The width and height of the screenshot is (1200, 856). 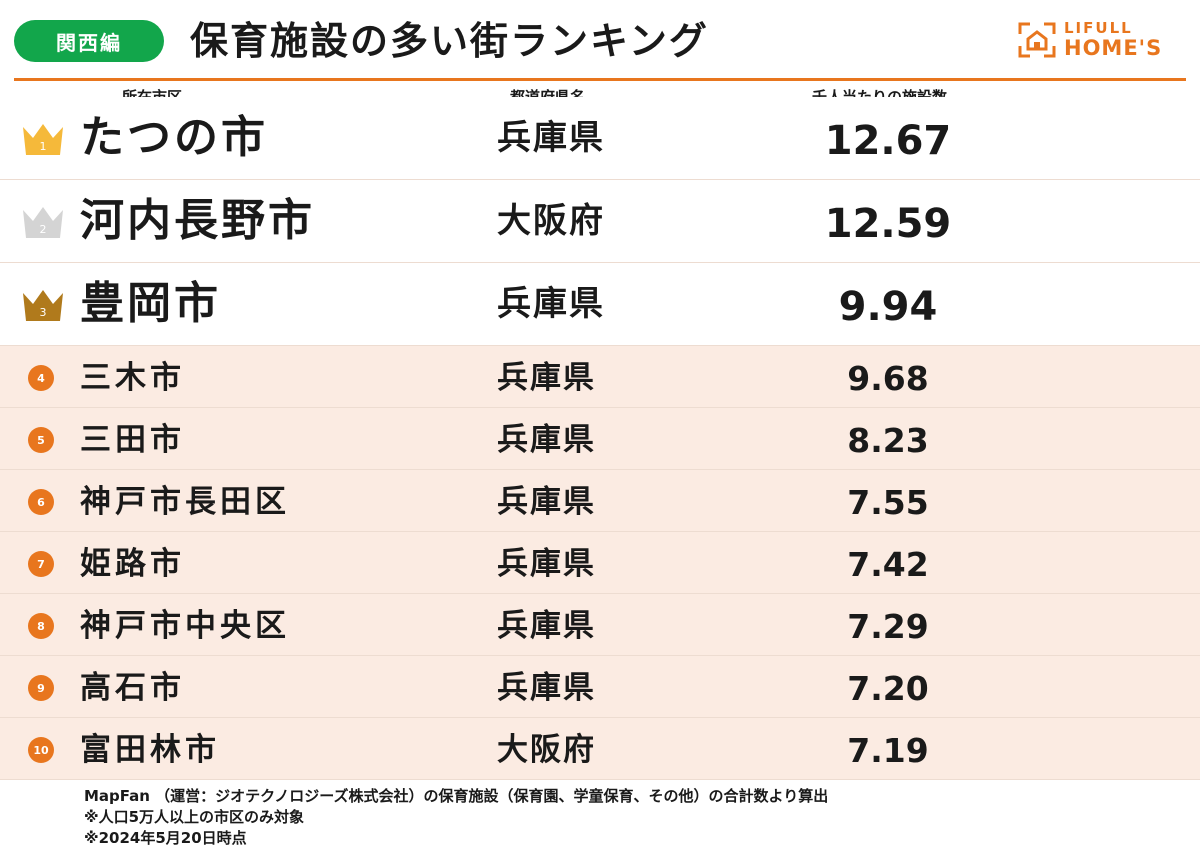 What do you see at coordinates (600, 501) in the screenshot?
I see `ranking-row: 6 神戸市長田区 兵庫県 7.55` at bounding box center [600, 501].